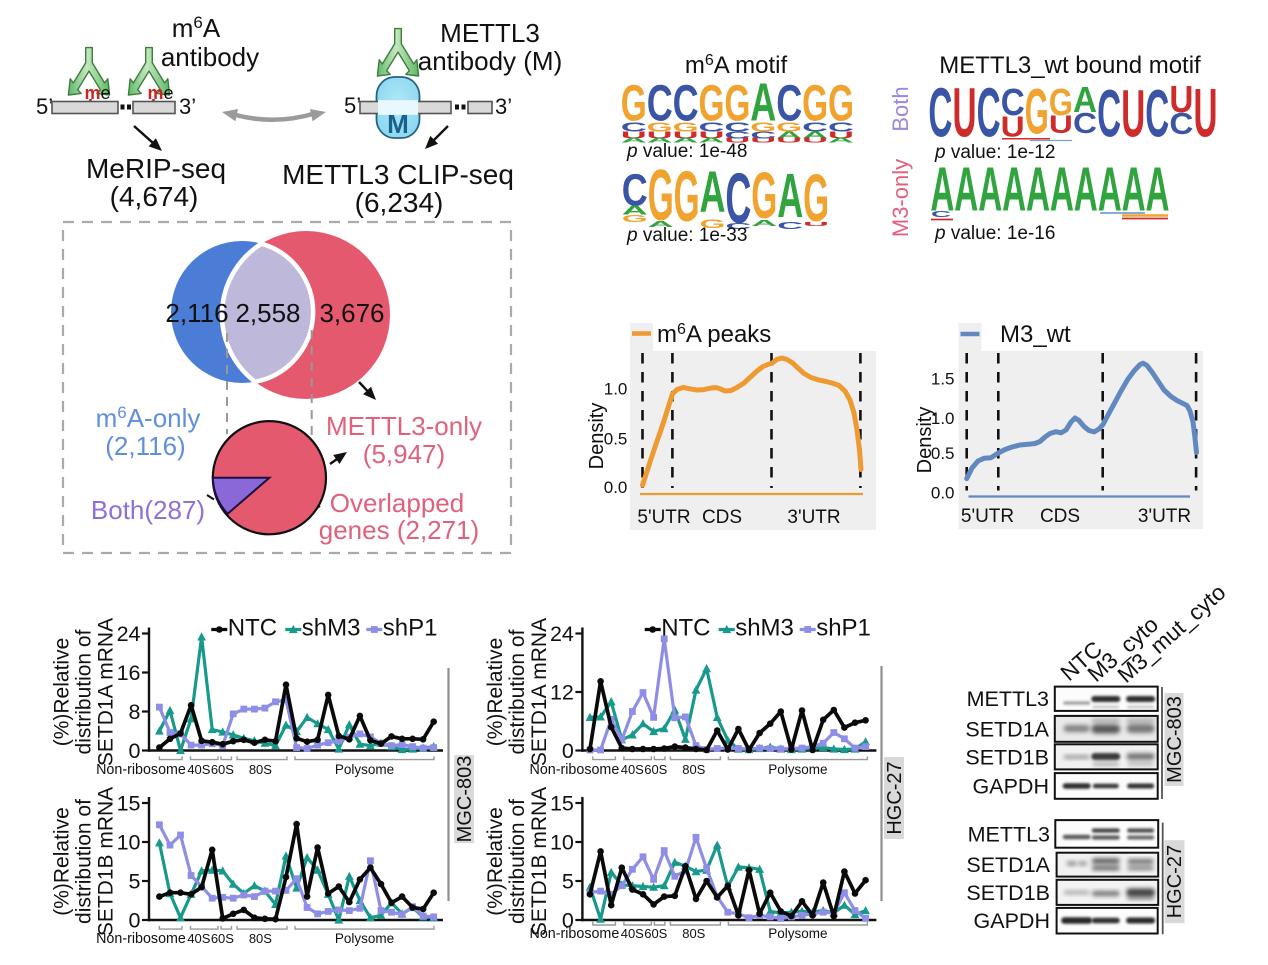 This screenshot has height=965, width=1268. What do you see at coordinates (135, 712) in the screenshot?
I see `svg-text: 8` at bounding box center [135, 712].